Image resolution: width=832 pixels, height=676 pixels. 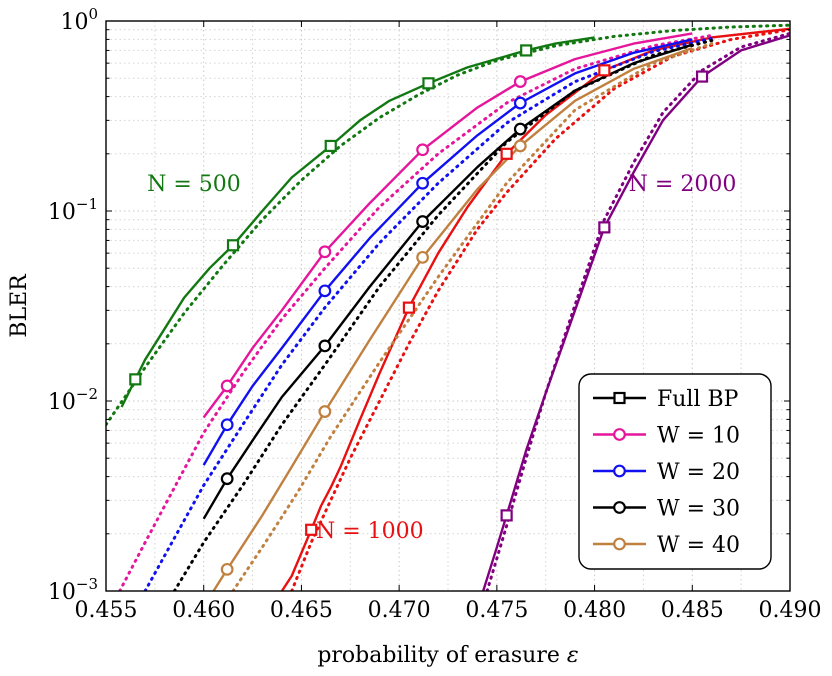 I want to click on annotation-n-1000: N = 1000, so click(x=370, y=531).